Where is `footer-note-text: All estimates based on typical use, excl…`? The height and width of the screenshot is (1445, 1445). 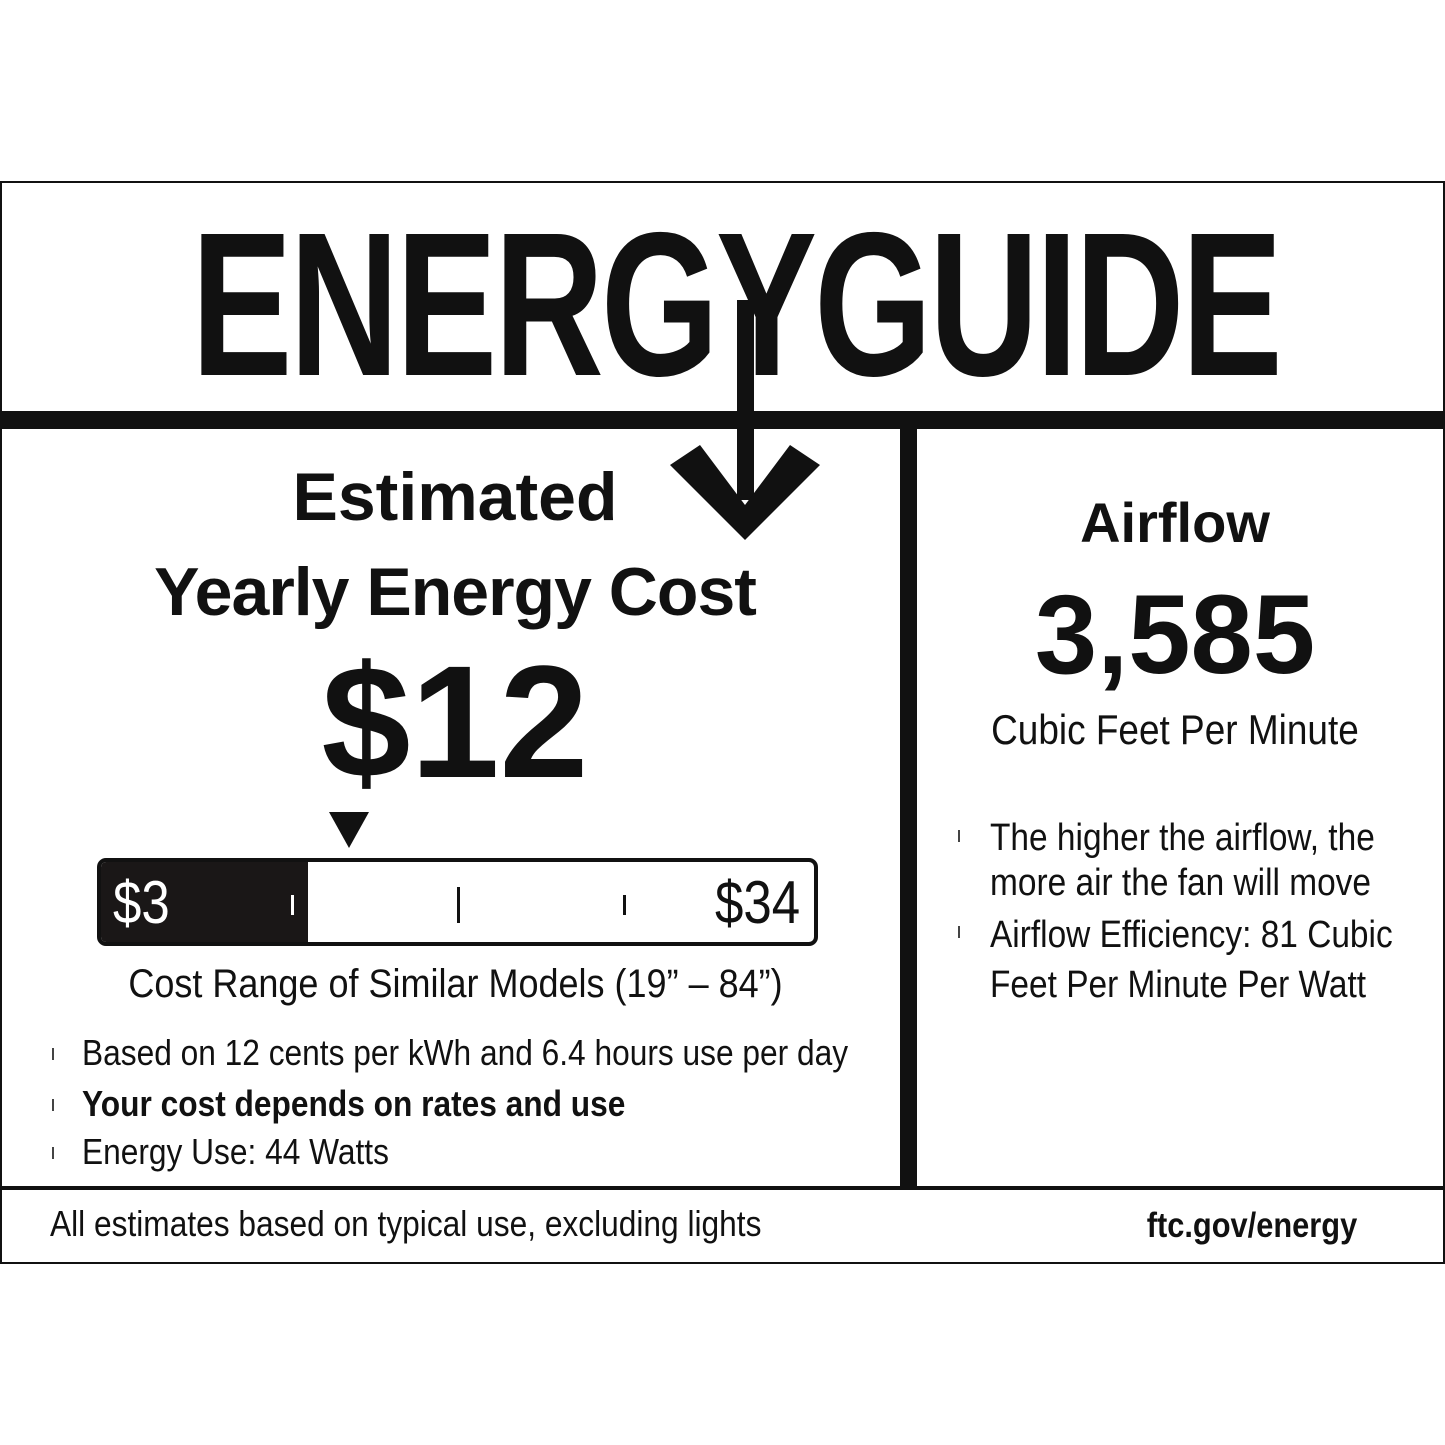 footer-note-text: All estimates based on typical use, excl… is located at coordinates (406, 1223).